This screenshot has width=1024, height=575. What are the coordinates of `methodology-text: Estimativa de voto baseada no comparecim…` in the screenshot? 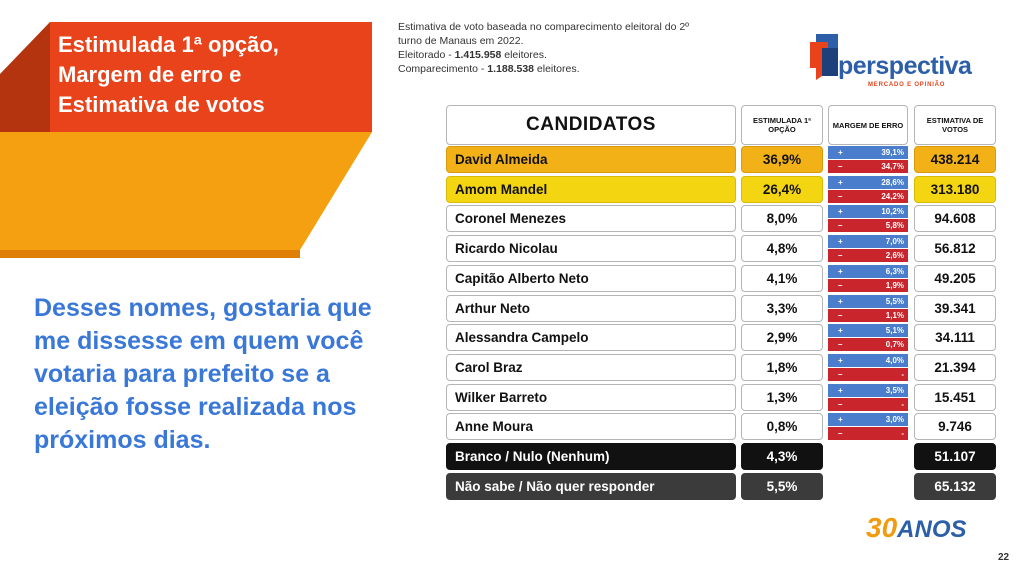 It's located at (544, 34).